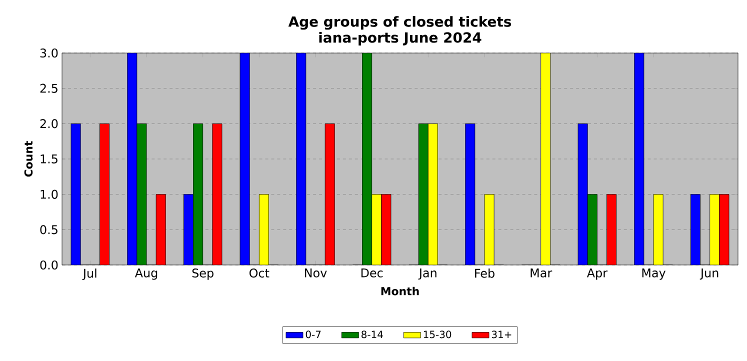 The height and width of the screenshot is (361, 747). What do you see at coordinates (49, 88) in the screenshot?
I see `y-tick-label: 2.5` at bounding box center [49, 88].